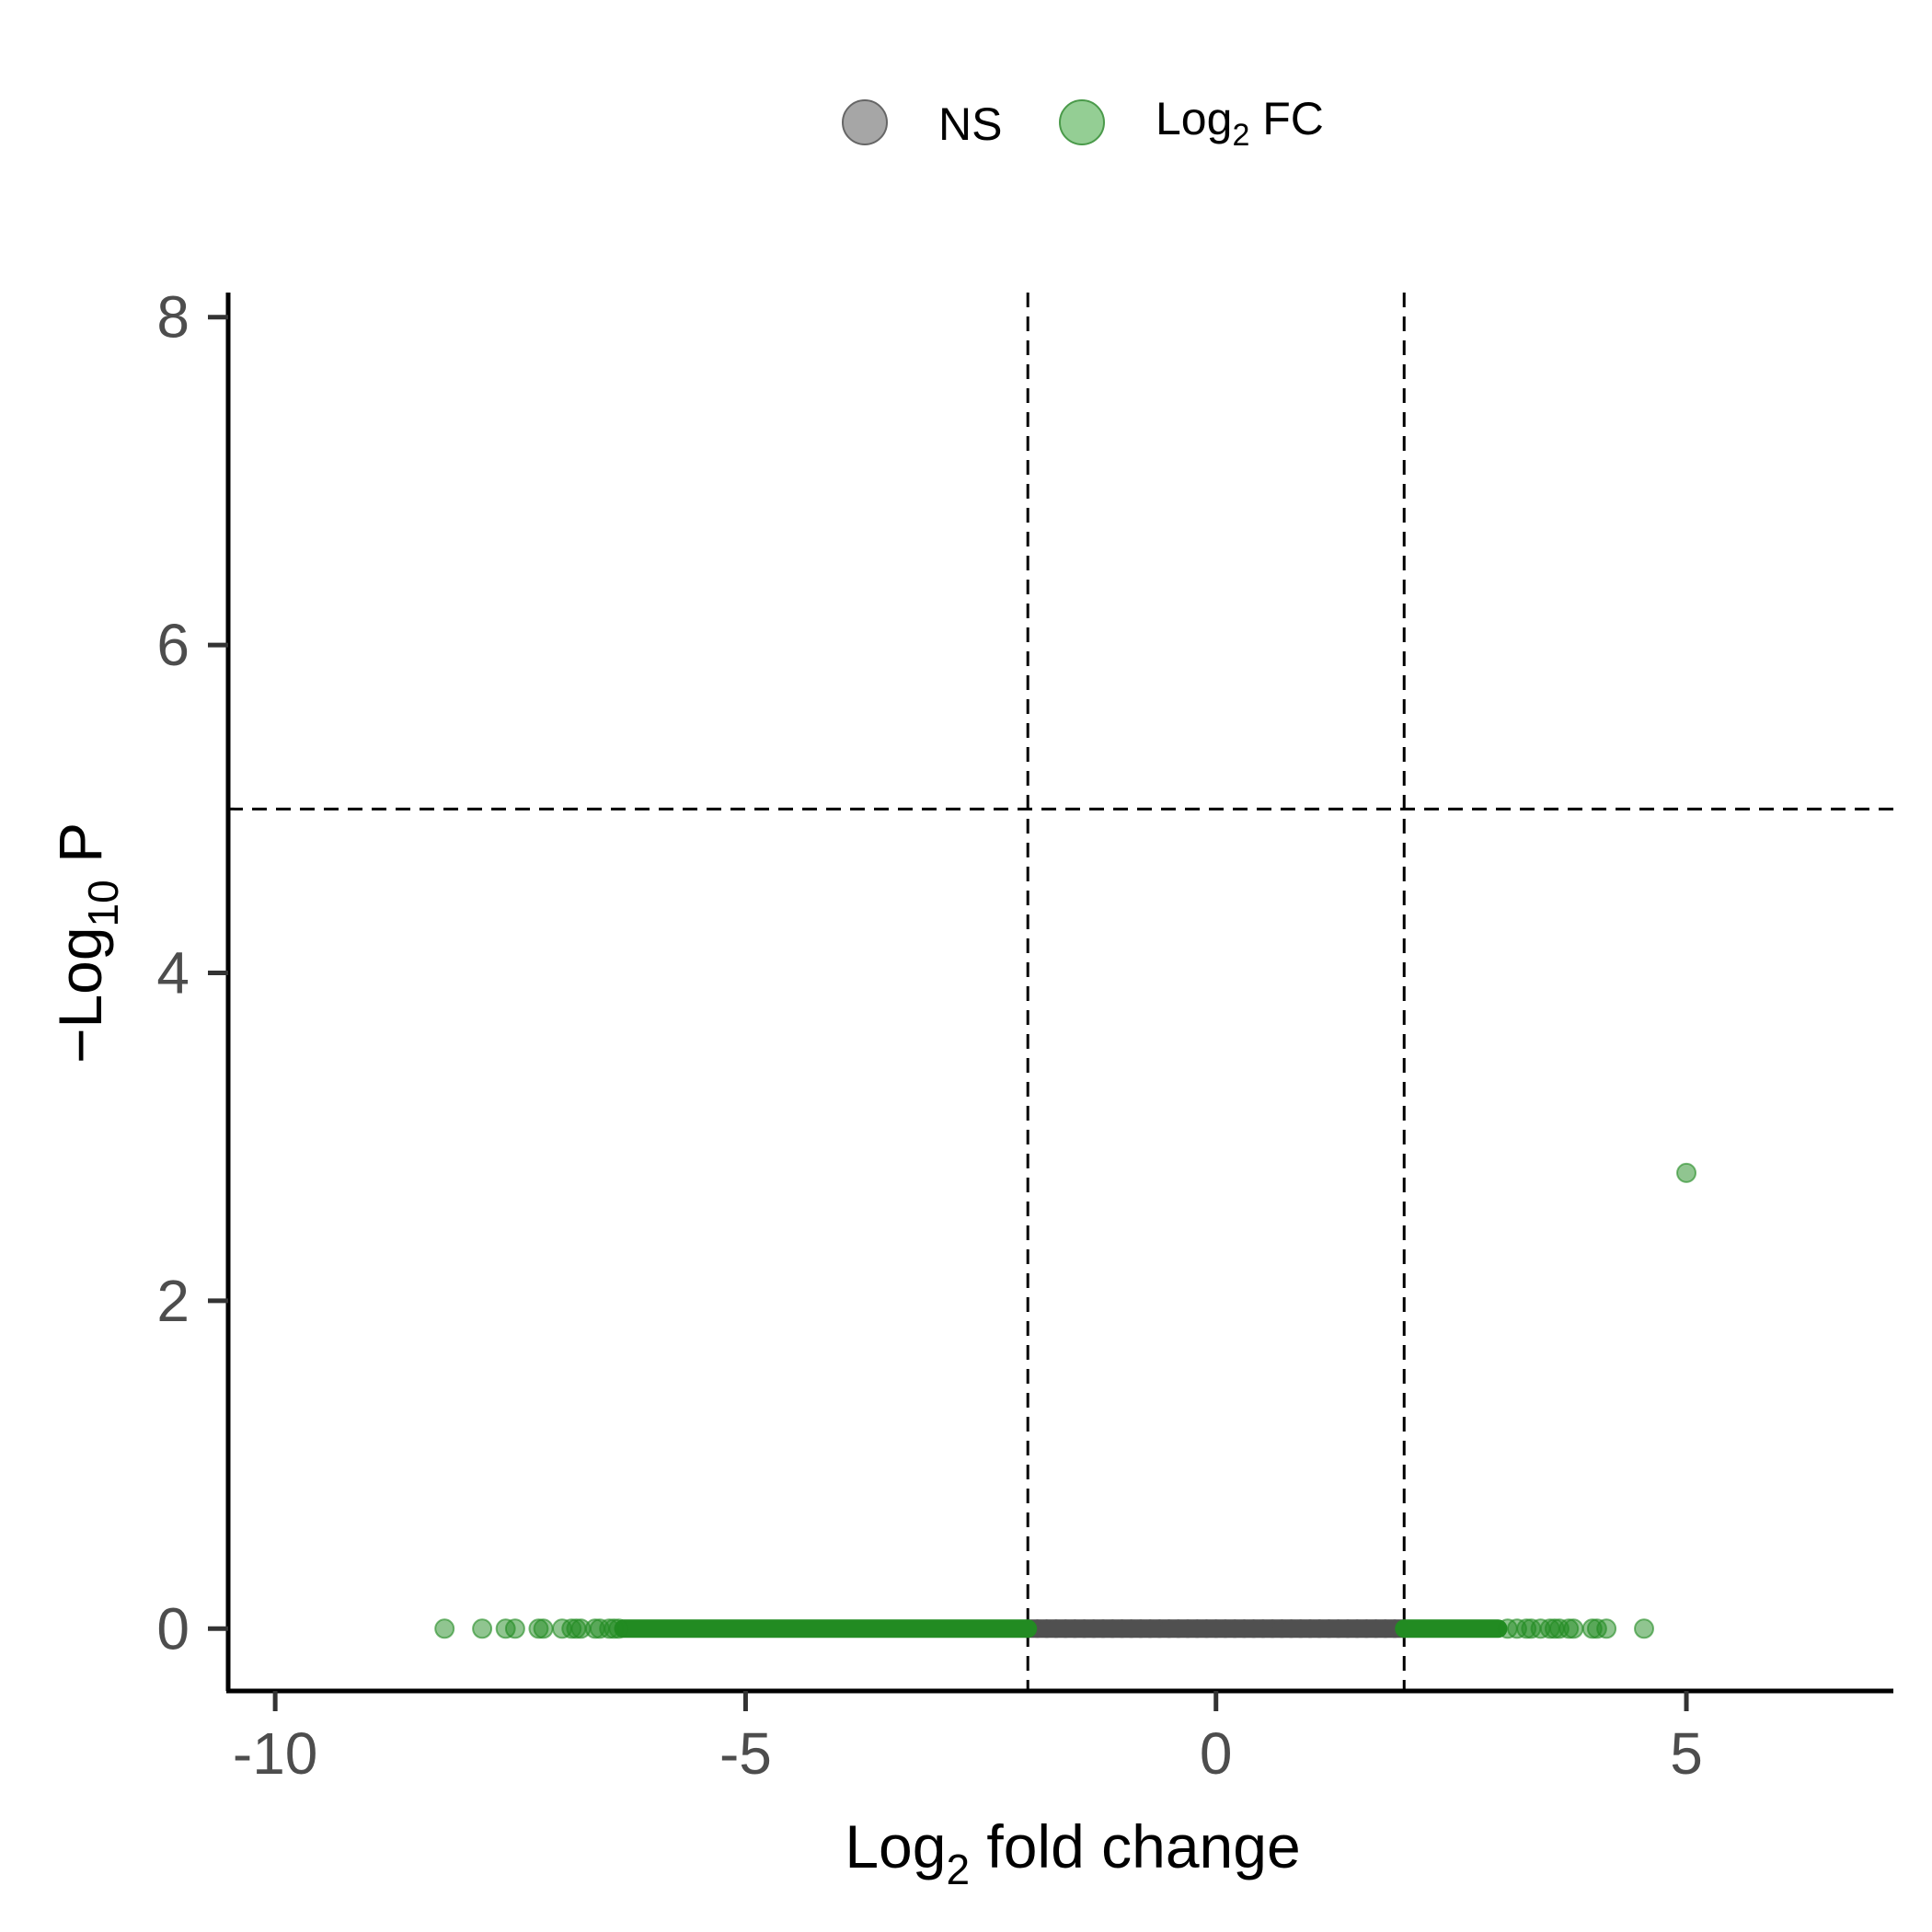 The image size is (1932, 1932). What do you see at coordinates (173, 1301) in the screenshot?
I see `y-tick-label: 2` at bounding box center [173, 1301].